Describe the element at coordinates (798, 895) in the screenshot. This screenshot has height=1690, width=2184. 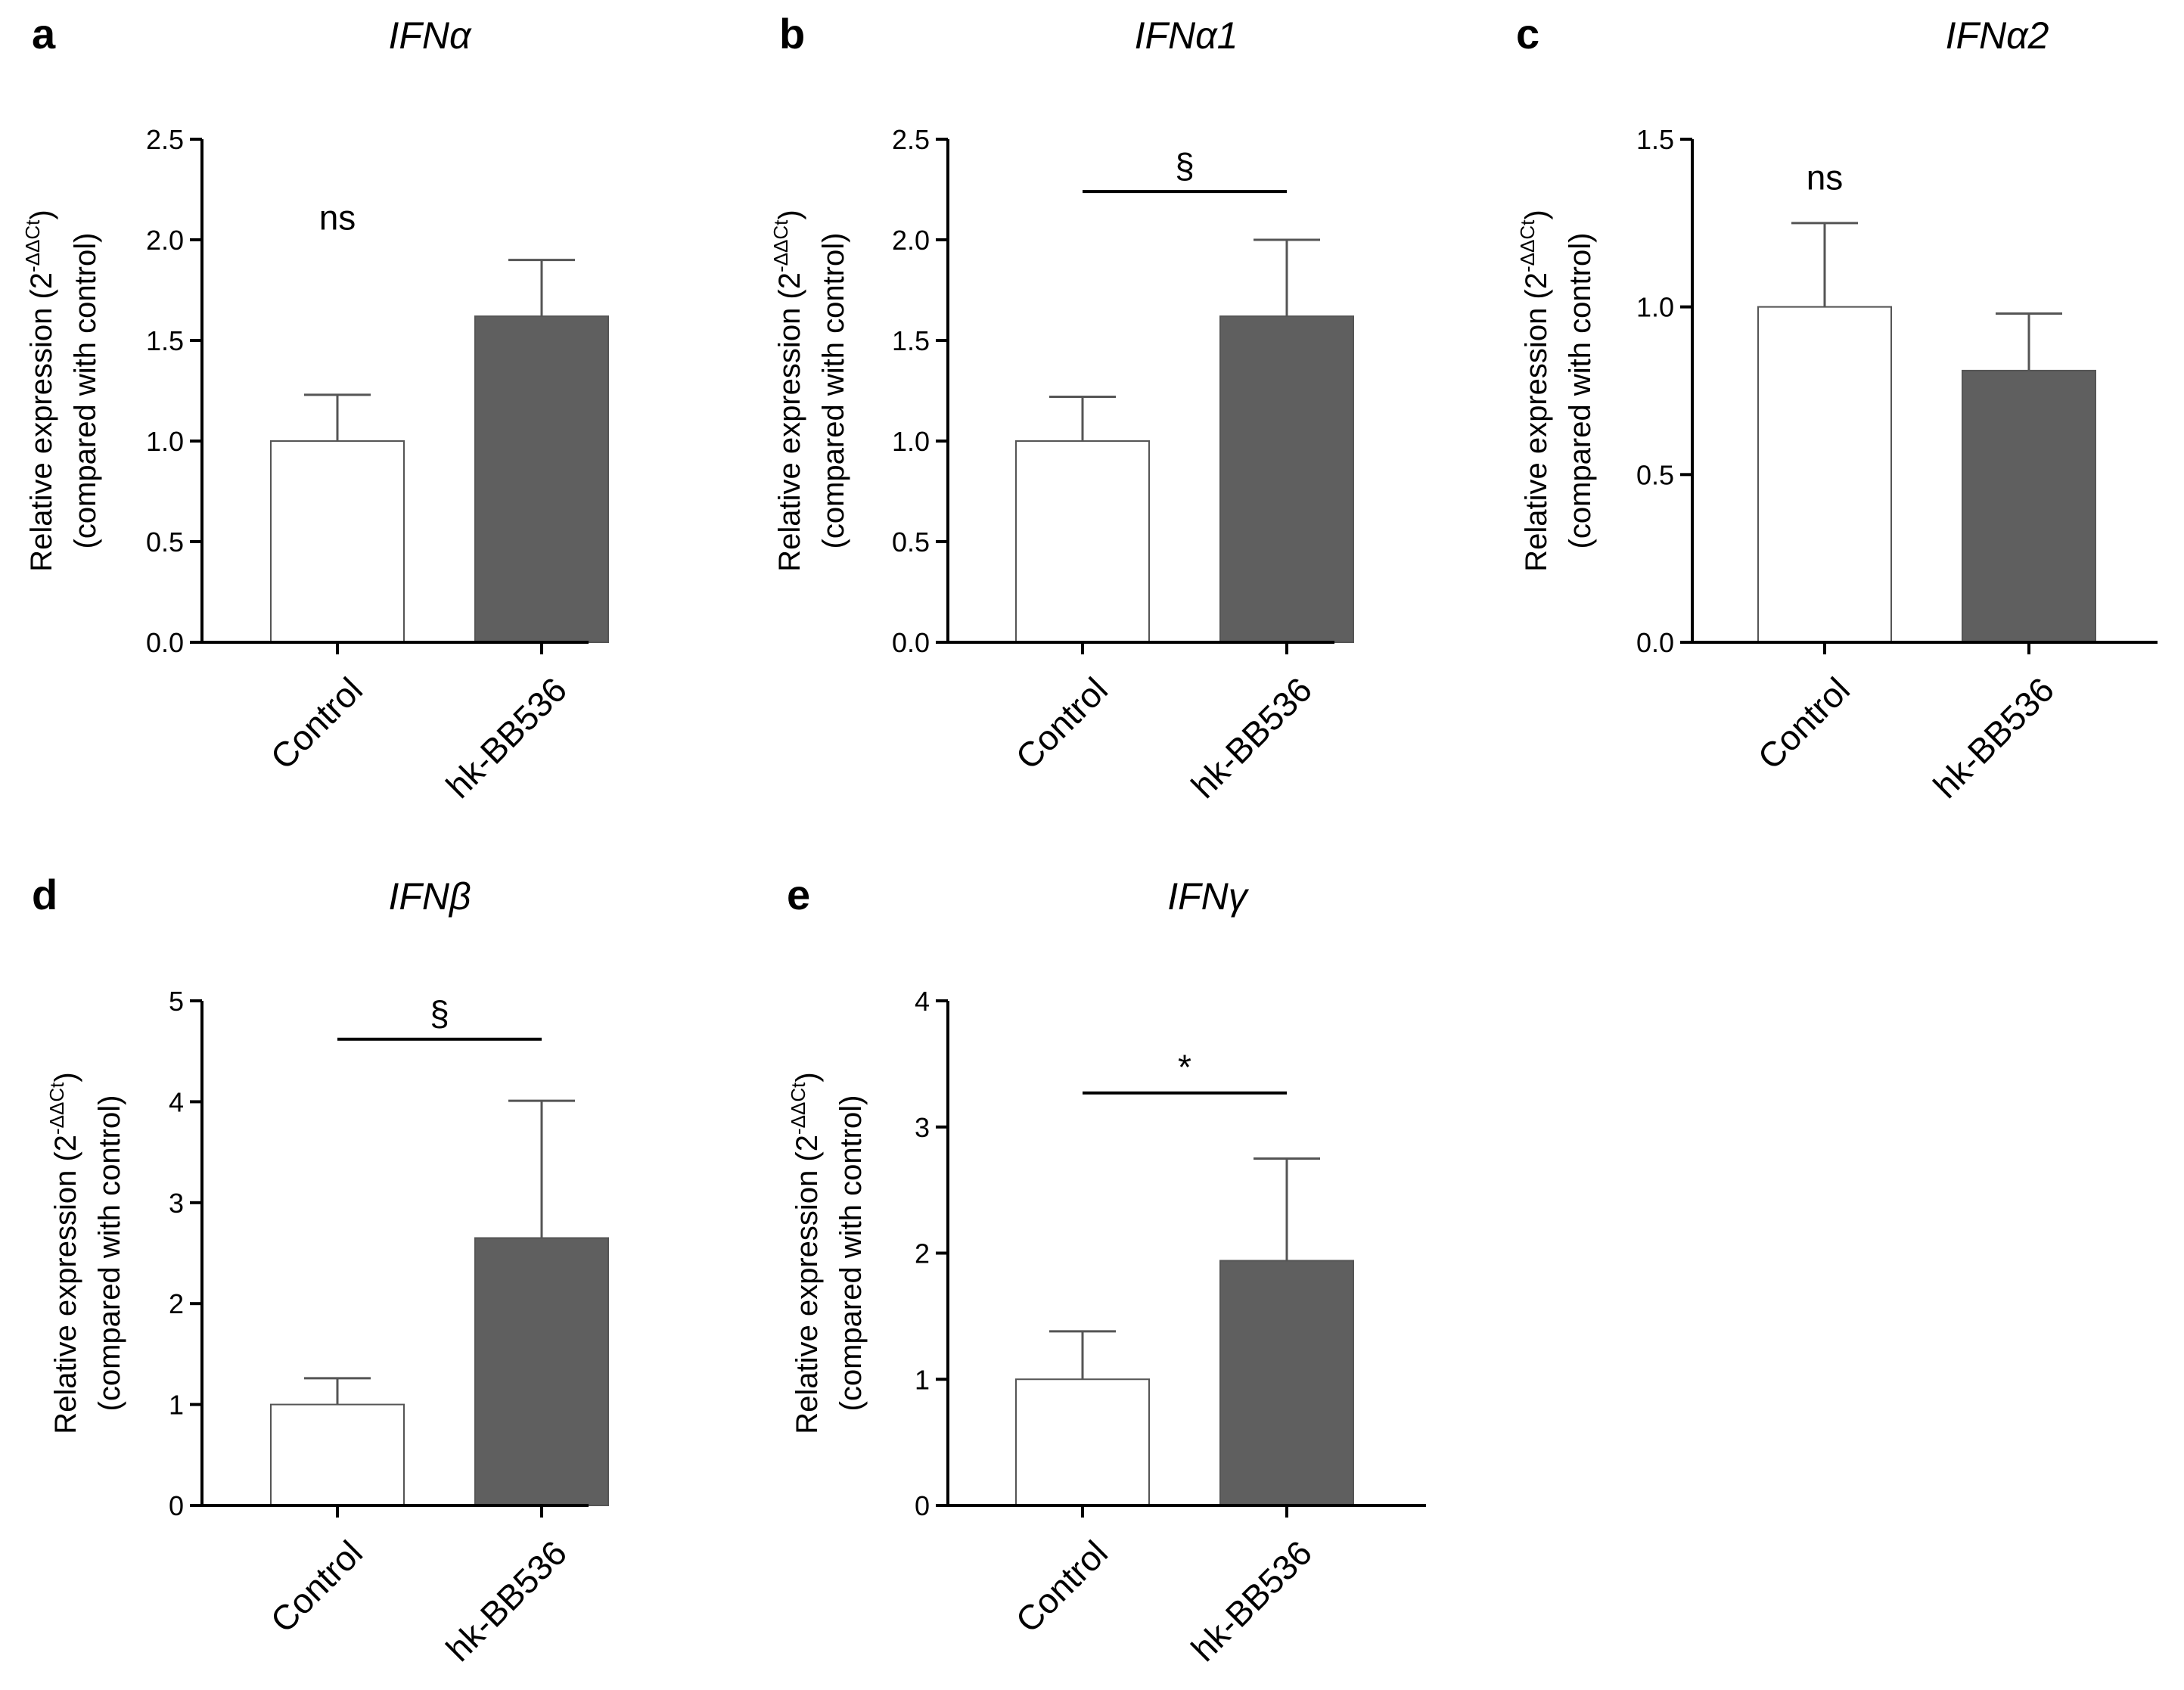
I see `panel-letter: e` at that location.